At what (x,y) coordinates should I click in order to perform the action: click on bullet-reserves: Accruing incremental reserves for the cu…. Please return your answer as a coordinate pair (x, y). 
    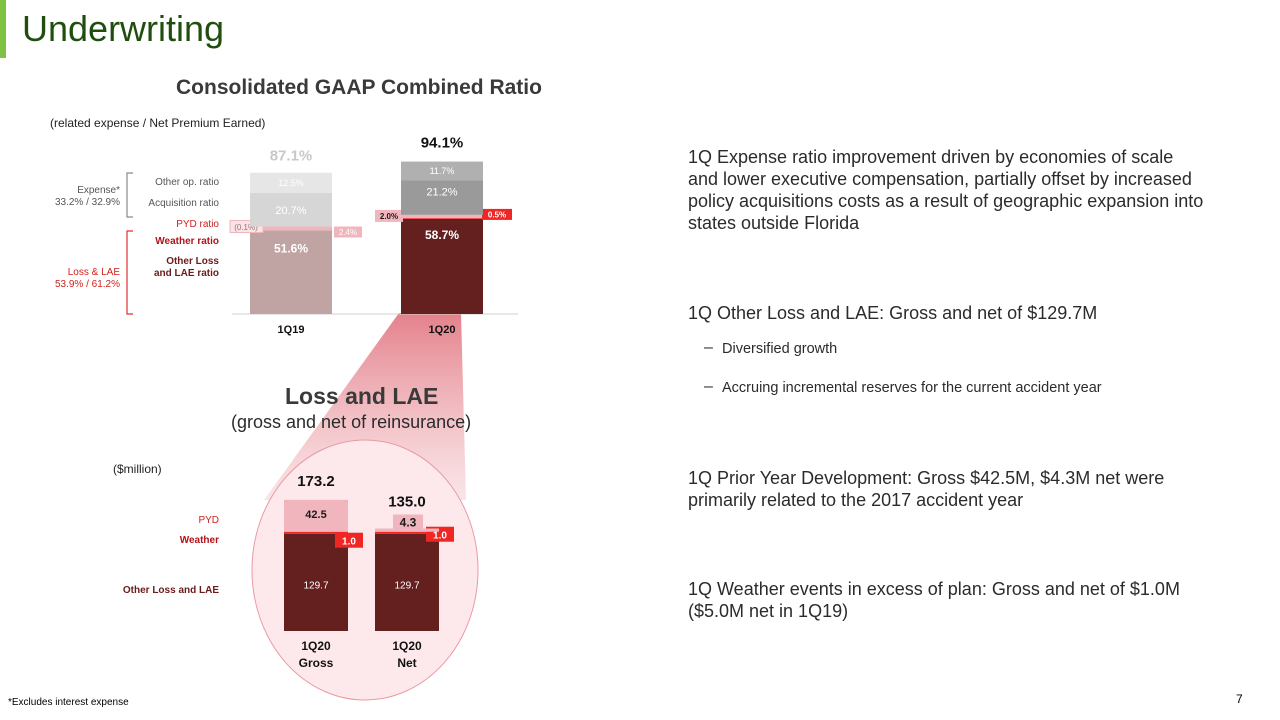
    Looking at the image, I should click on (912, 388).